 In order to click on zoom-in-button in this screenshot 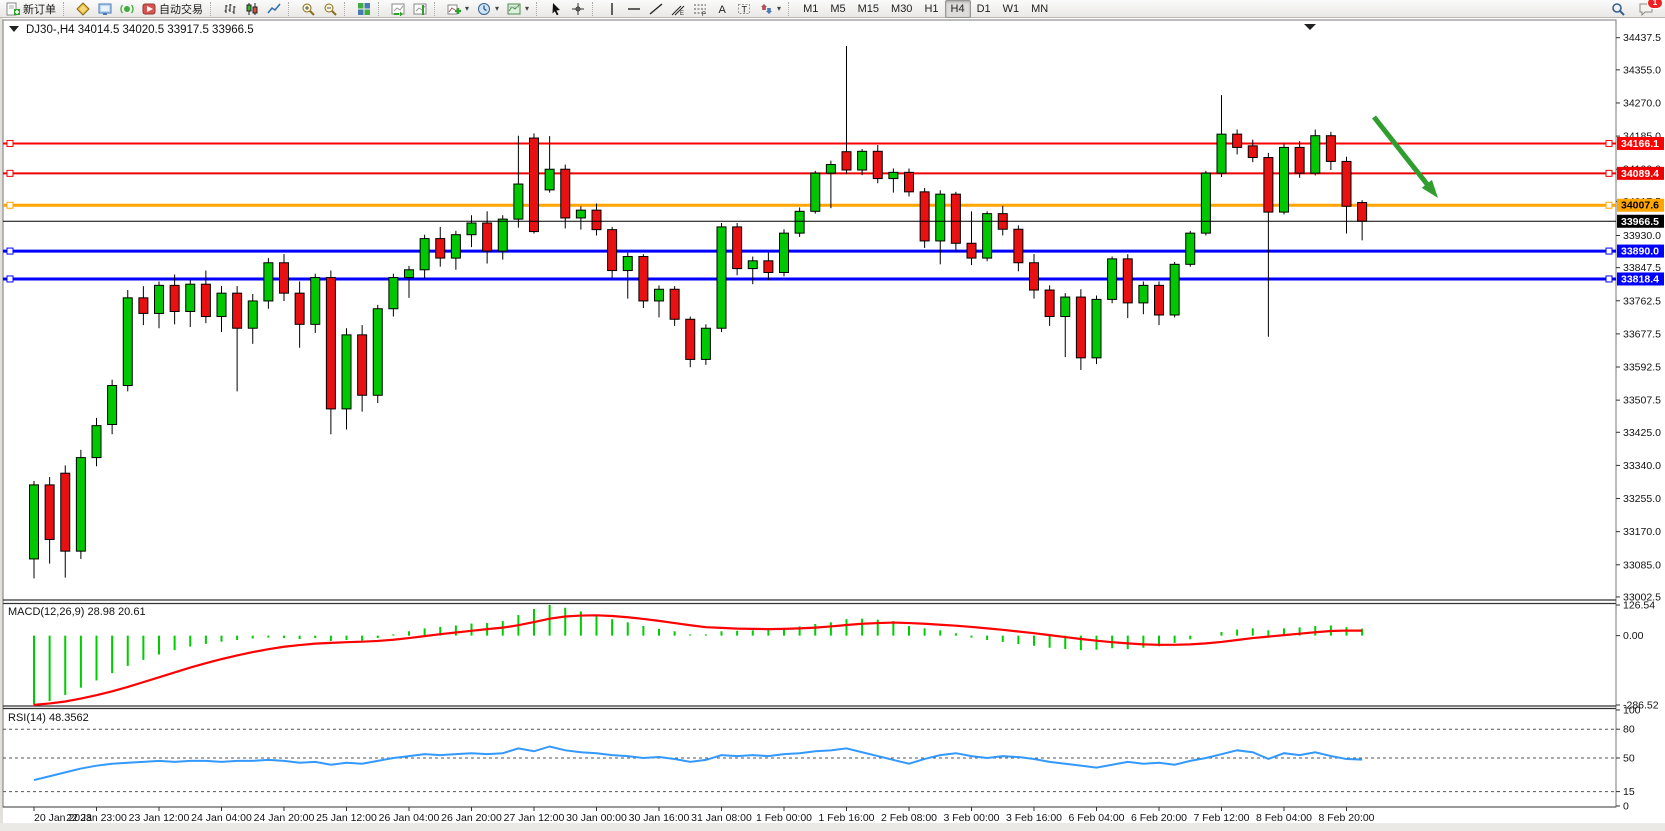, I will do `click(308, 9)`.